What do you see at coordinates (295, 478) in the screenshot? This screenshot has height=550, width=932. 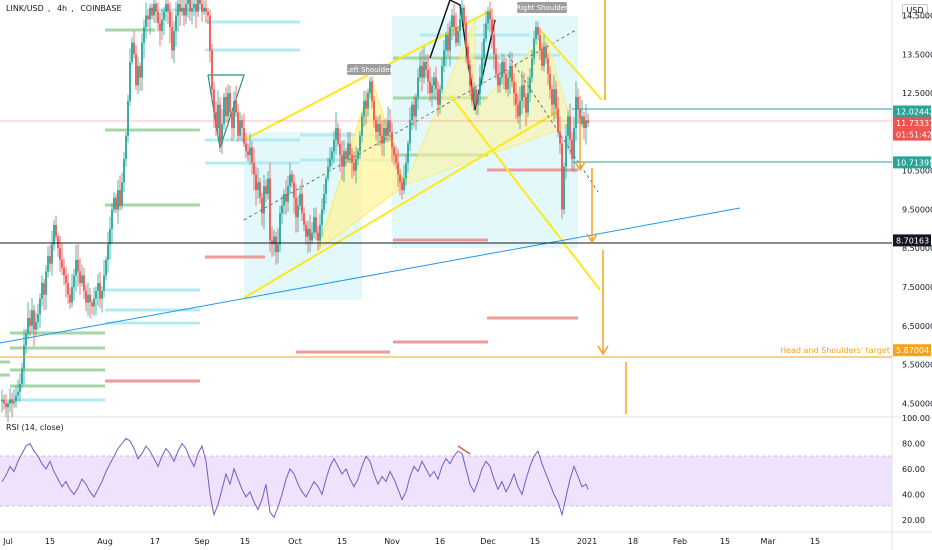 I see `rsi-line` at bounding box center [295, 478].